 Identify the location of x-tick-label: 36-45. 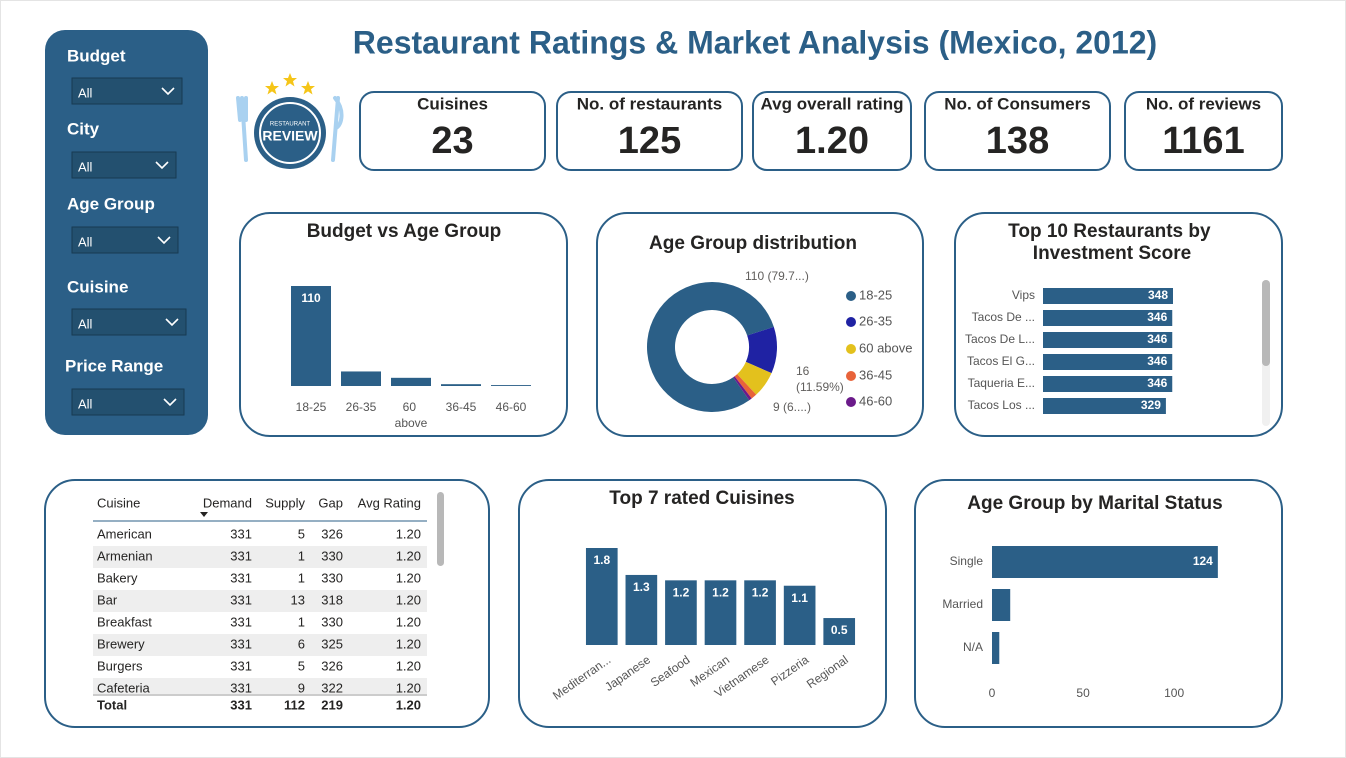
(461, 407).